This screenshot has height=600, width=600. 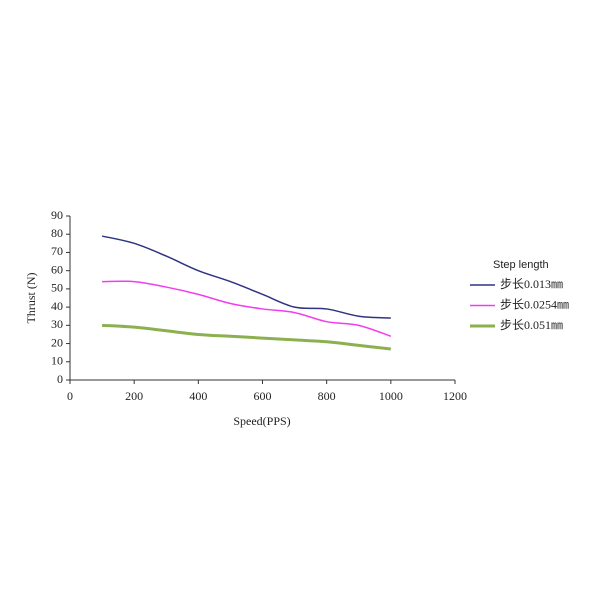 What do you see at coordinates (57, 361) in the screenshot?
I see `y-tick-label: 10` at bounding box center [57, 361].